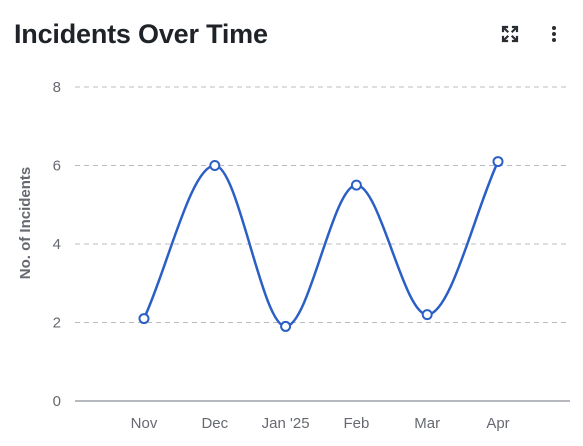 Image resolution: width=583 pixels, height=446 pixels. Describe the element at coordinates (356, 423) in the screenshot. I see `x-tick-label: Feb` at that location.